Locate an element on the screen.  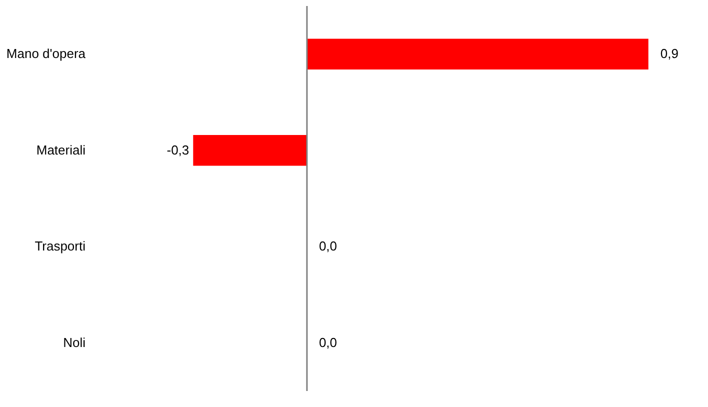
y-tick-label: Noli is located at coordinates (74, 342).